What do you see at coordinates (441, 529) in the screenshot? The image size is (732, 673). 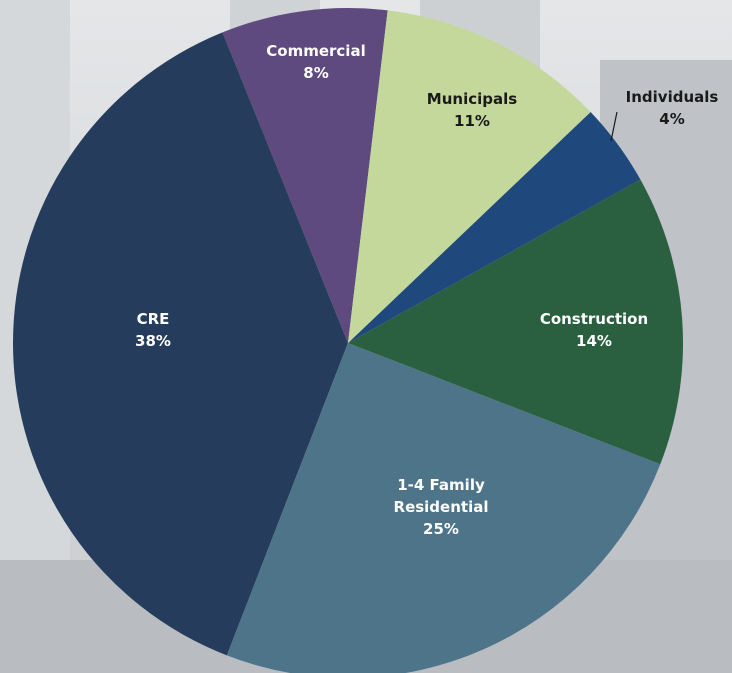 I see `value-label: 25%` at bounding box center [441, 529].